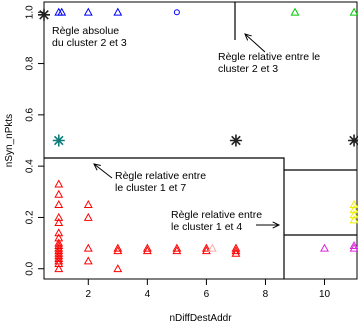  What do you see at coordinates (160, 176) in the screenshot?
I see `annotation-relative-rule-1-7: Règle relative entre` at bounding box center [160, 176].